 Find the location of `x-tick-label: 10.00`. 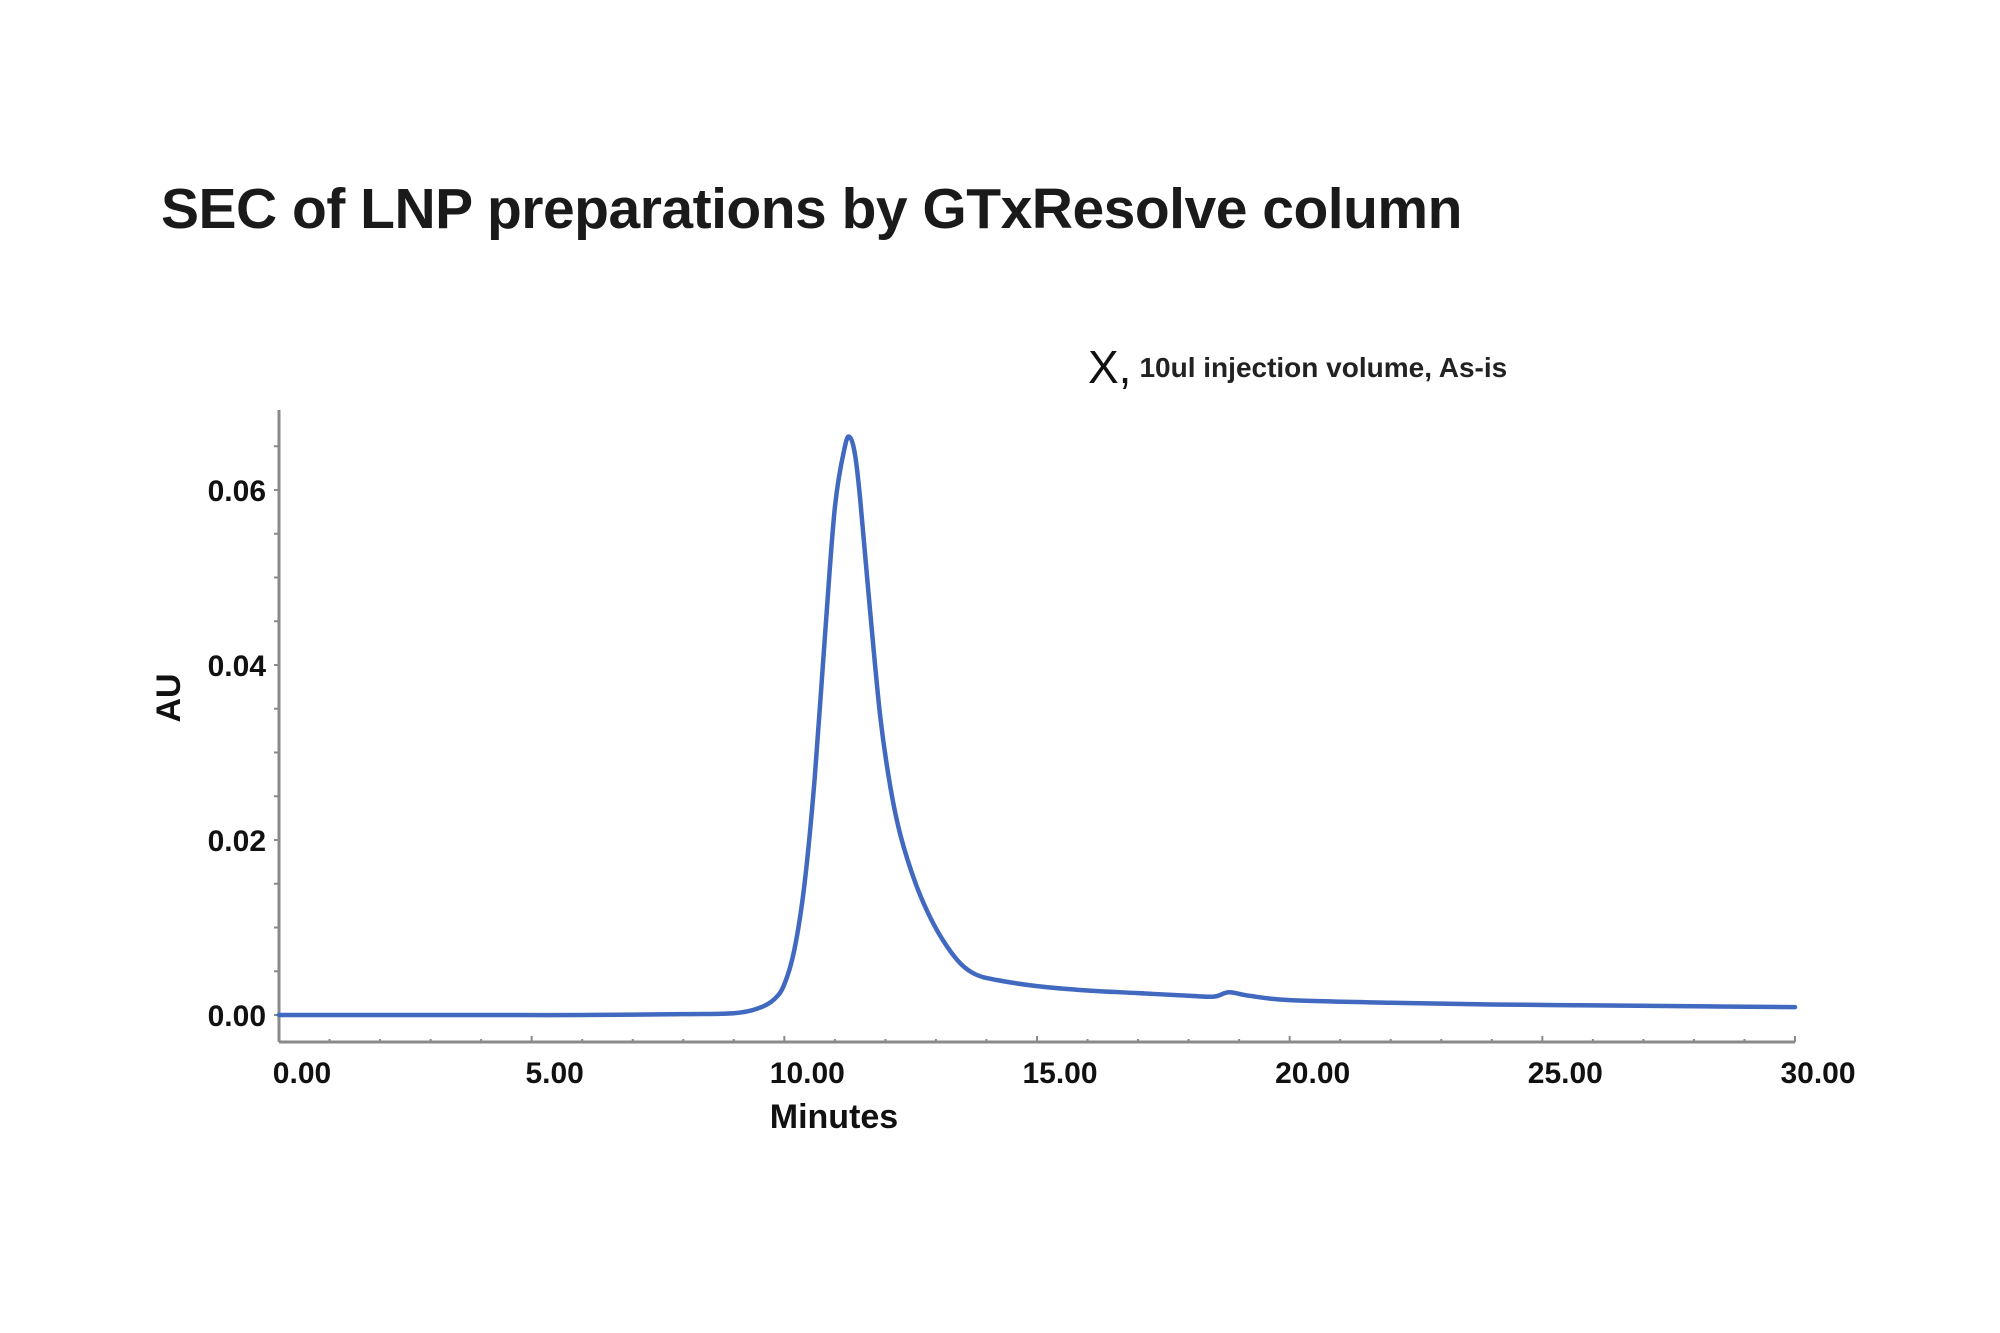

x-tick-label: 10.00 is located at coordinates (807, 1073).